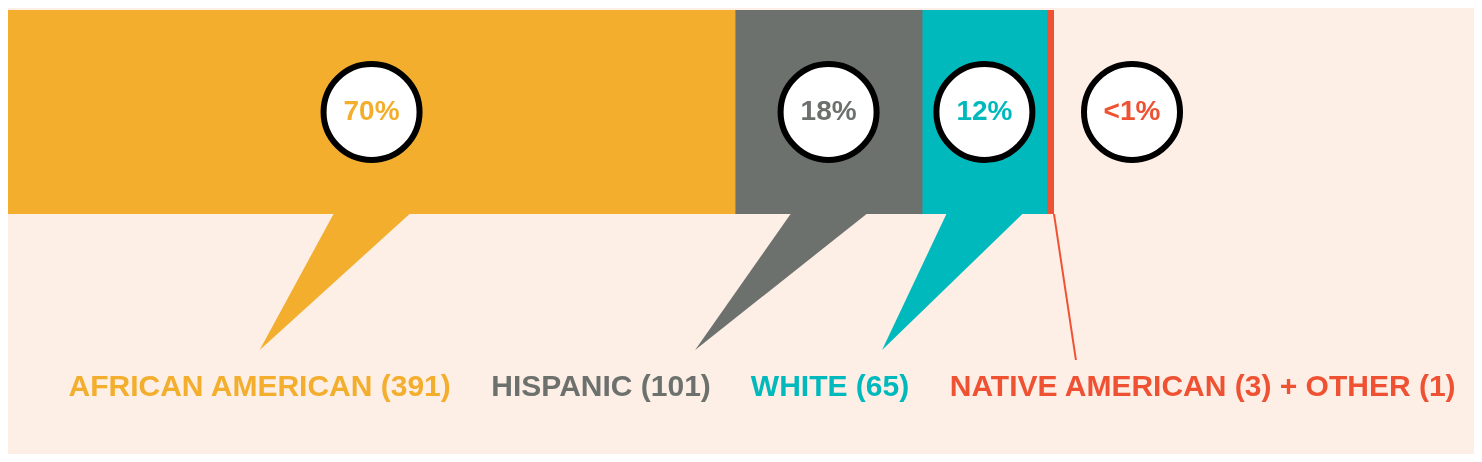  I want to click on bar, so click(1050, 112).